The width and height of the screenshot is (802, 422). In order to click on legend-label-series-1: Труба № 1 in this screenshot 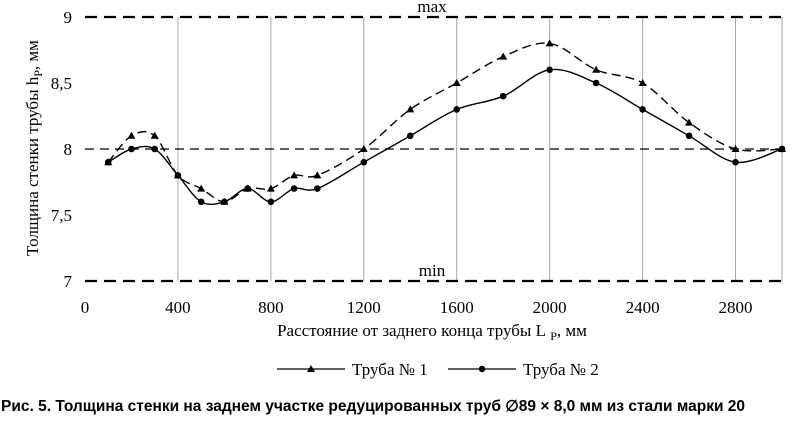, I will do `click(390, 369)`.